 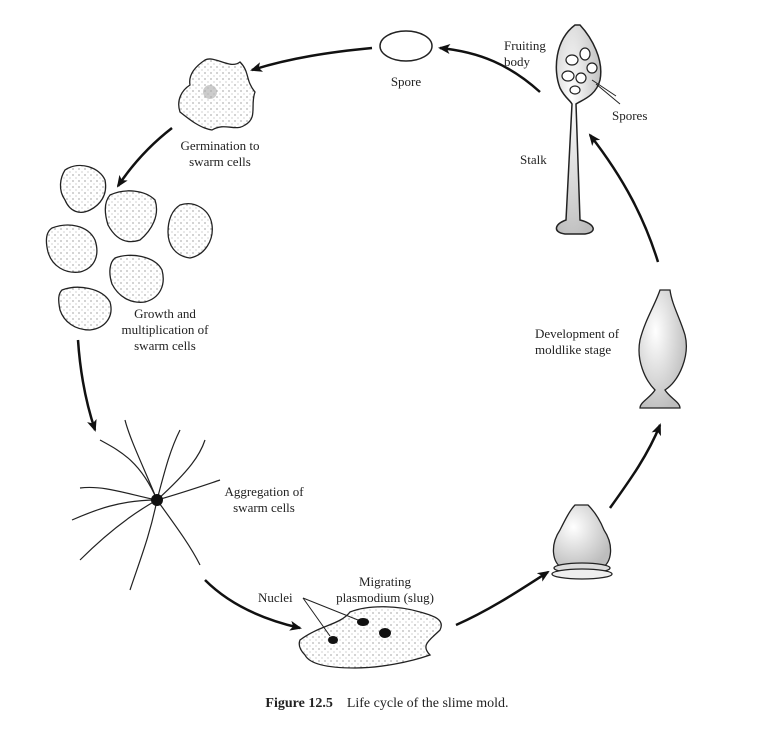 What do you see at coordinates (146, 505) in the screenshot?
I see `aggregation-star` at bounding box center [146, 505].